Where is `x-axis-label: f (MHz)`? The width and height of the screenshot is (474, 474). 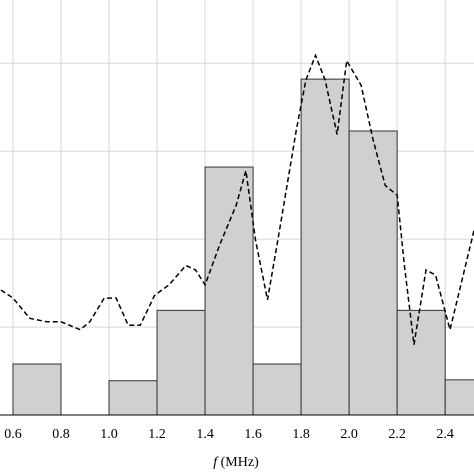
x-axis-label: f (MHz) is located at coordinates (236, 462).